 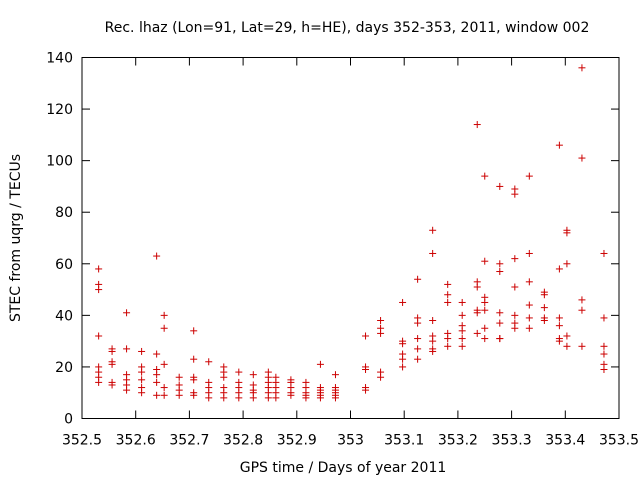 I want to click on y-tick-label: 100, so click(x=59, y=162).